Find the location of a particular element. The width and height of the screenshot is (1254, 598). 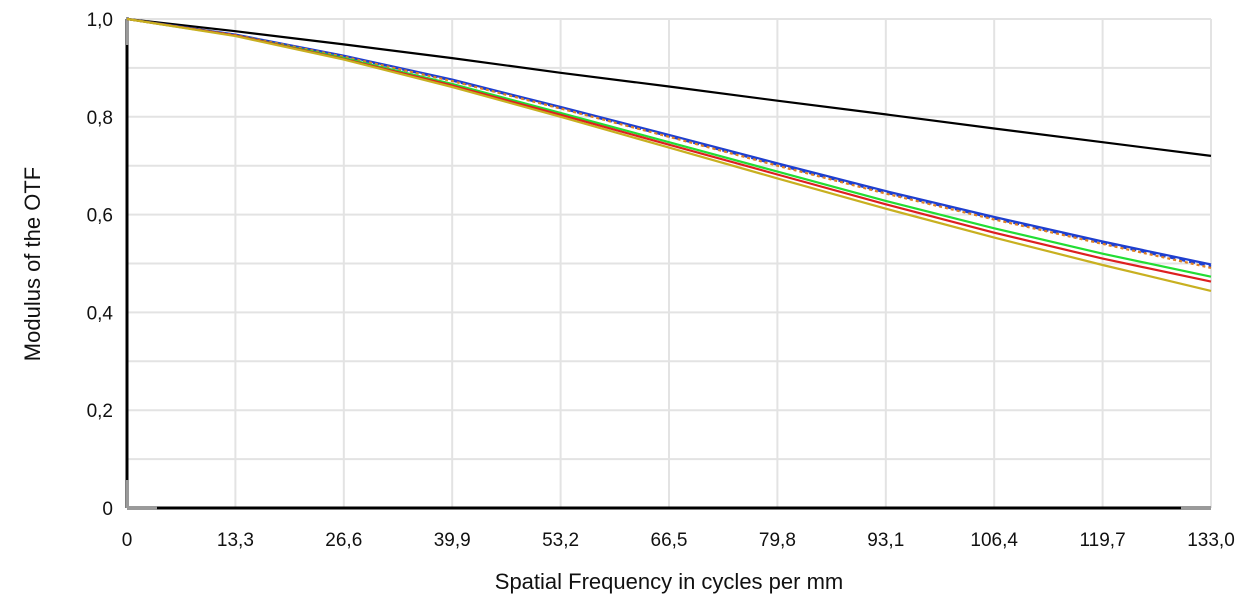

y-tick-label: 1,0 is located at coordinates (100, 20).